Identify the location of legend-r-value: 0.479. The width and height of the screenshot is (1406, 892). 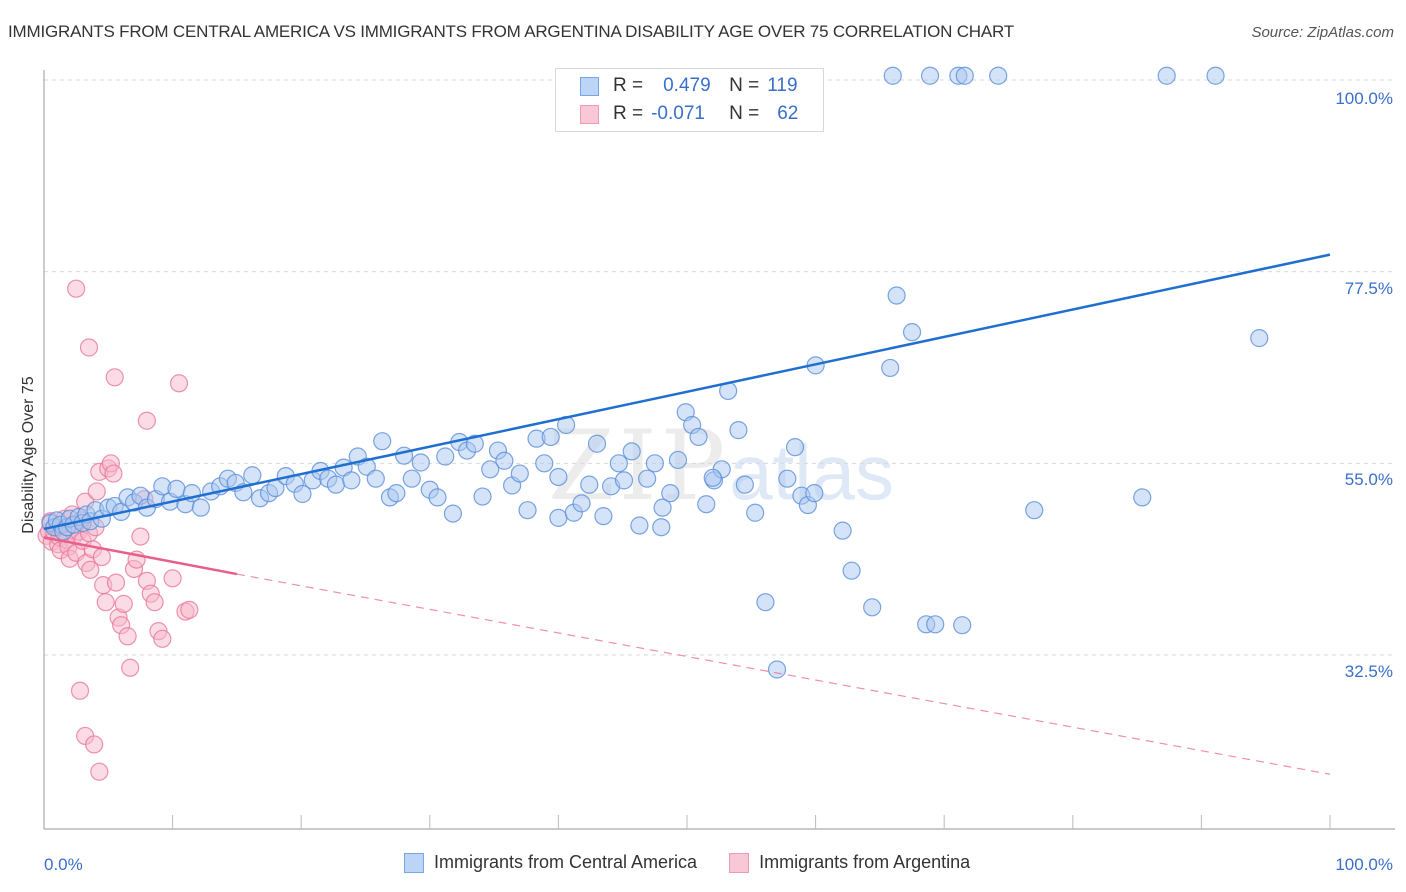
(687, 85).